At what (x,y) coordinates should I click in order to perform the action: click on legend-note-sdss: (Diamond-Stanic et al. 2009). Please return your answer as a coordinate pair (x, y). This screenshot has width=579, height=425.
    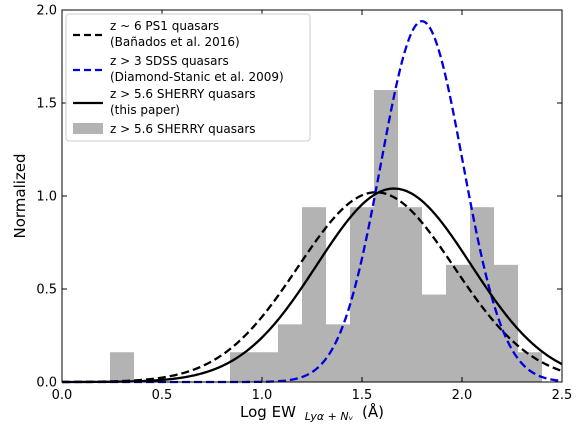
    Looking at the image, I should click on (197, 77).